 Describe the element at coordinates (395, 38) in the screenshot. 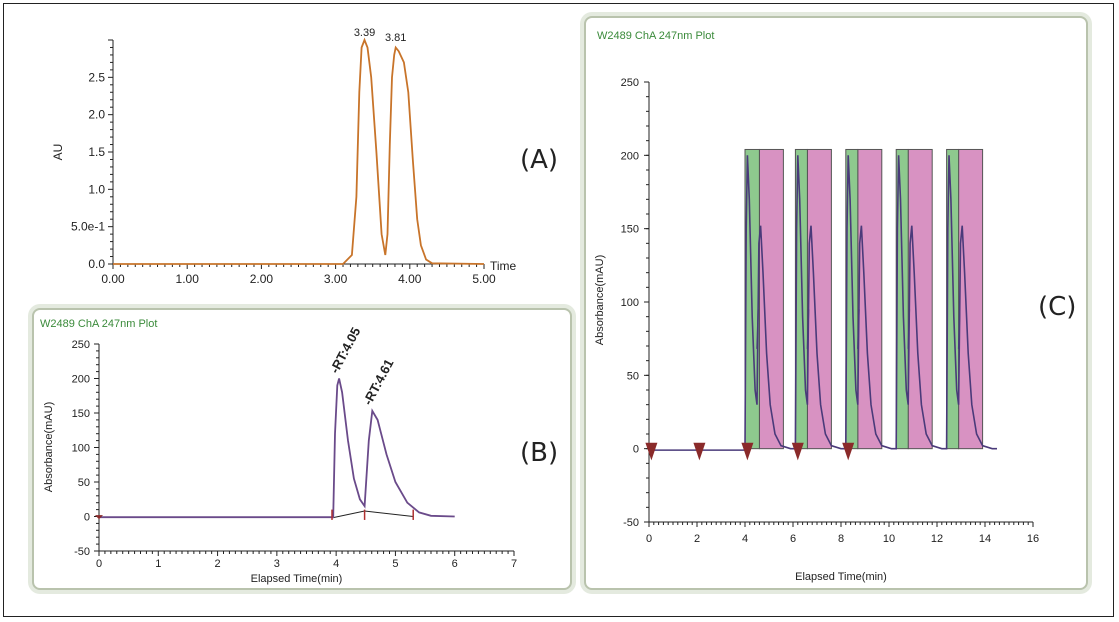

I see `a-peak-label: 3.81` at that location.